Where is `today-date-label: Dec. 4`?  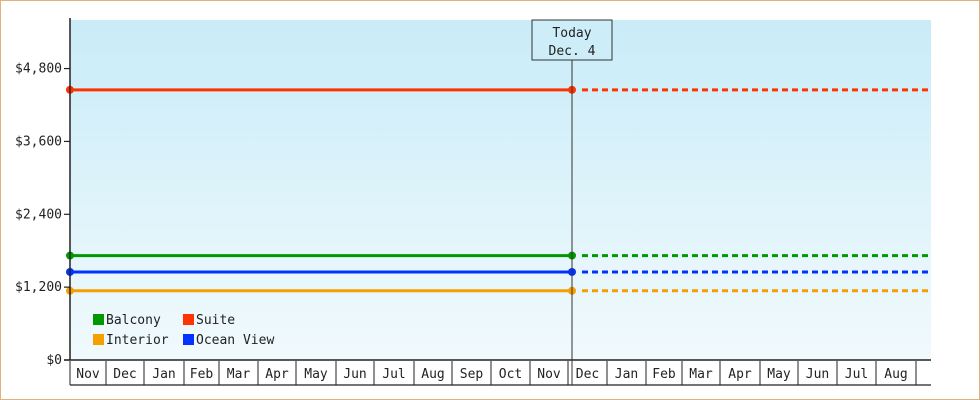
today-date-label: Dec. 4 is located at coordinates (572, 51).